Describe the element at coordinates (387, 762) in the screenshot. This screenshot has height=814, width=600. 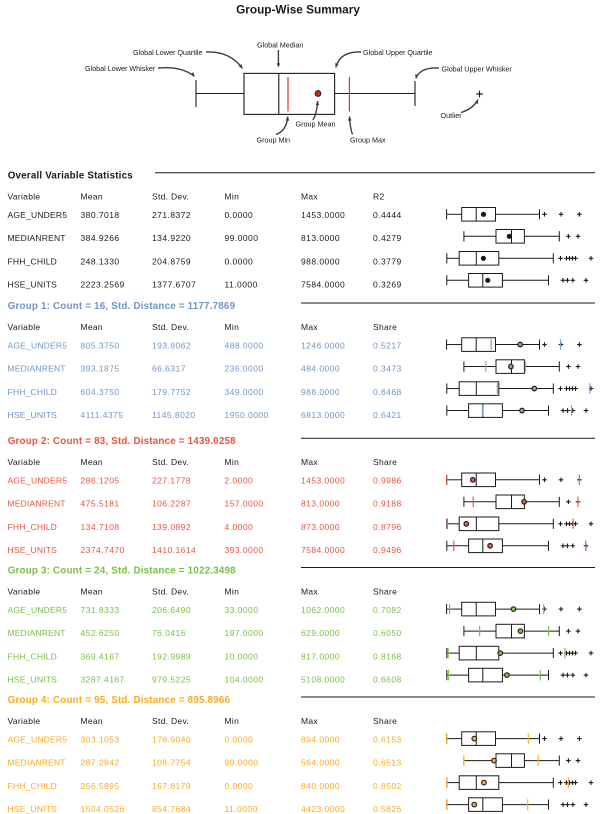
I see `svg-text: 0.6513` at that location.